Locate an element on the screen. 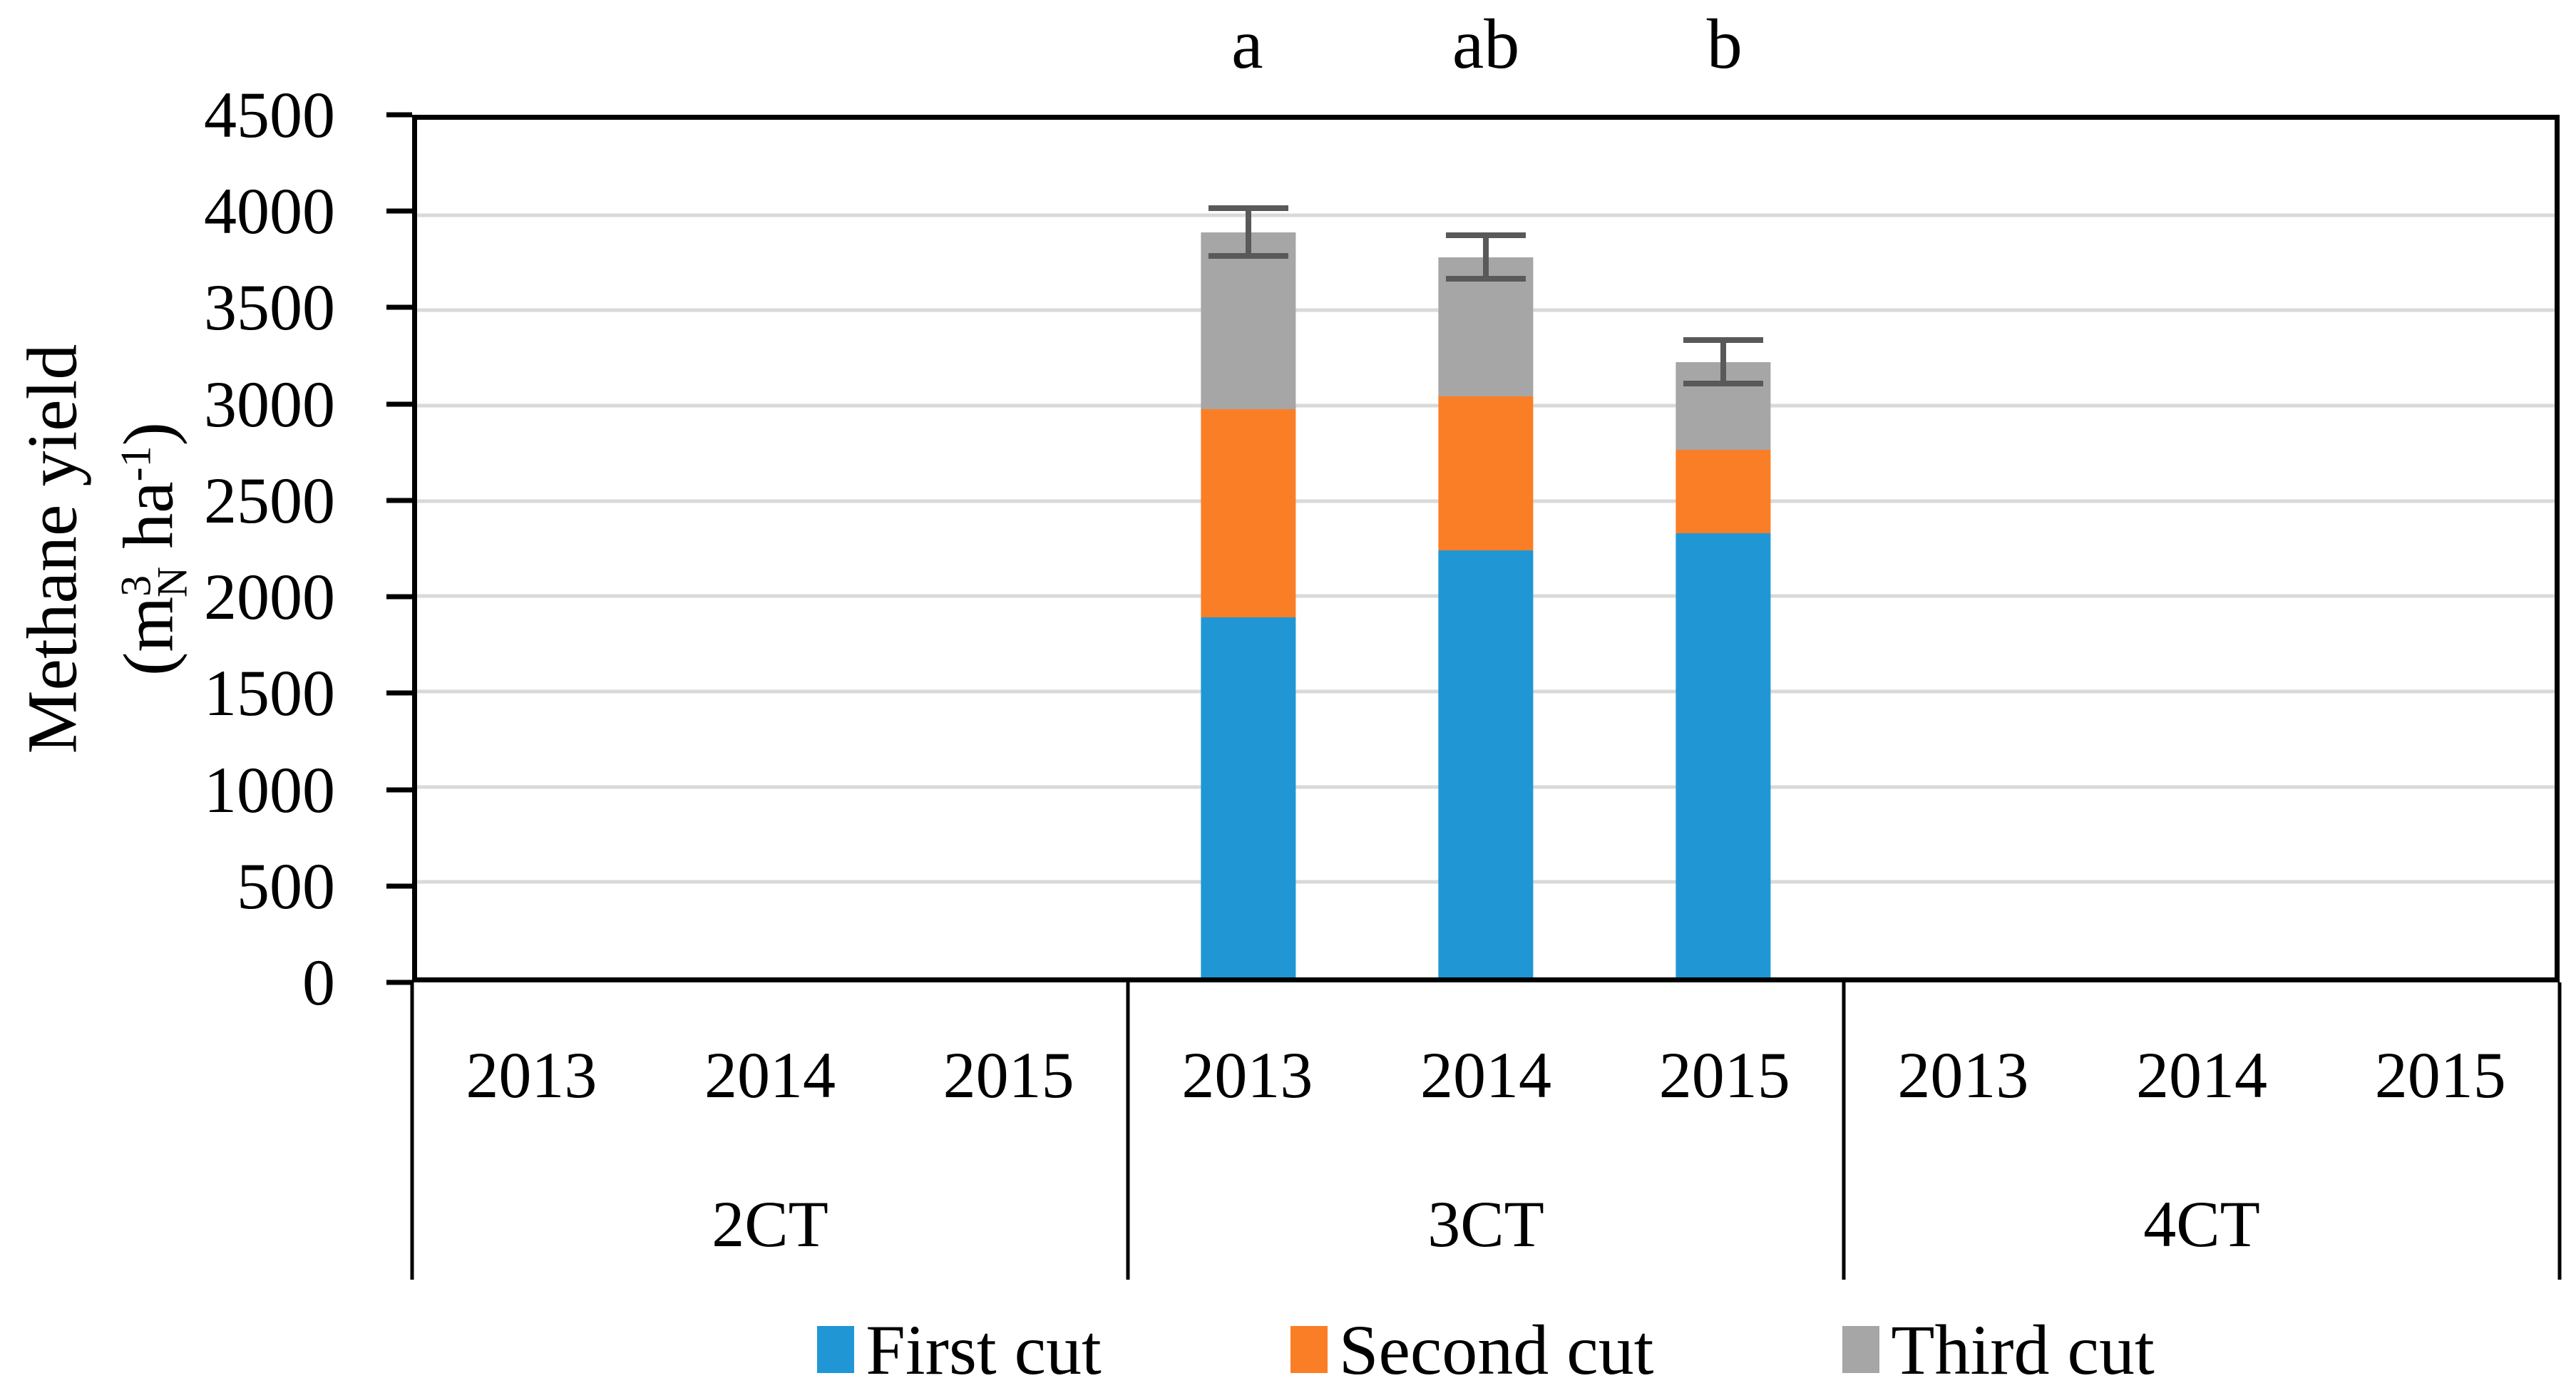  year-labels-row: 2013 2014 2015 2013 2014 2015 2013 2014 2015 is located at coordinates (1486, 1075).